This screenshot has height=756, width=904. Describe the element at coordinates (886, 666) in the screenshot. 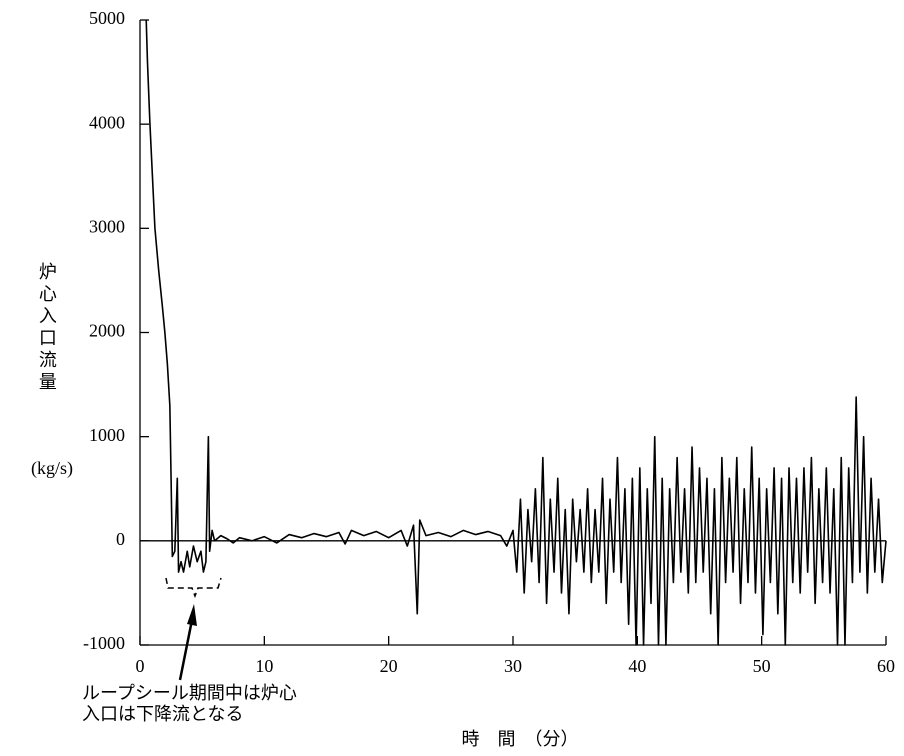

I see `x-tick-label: 60` at that location.